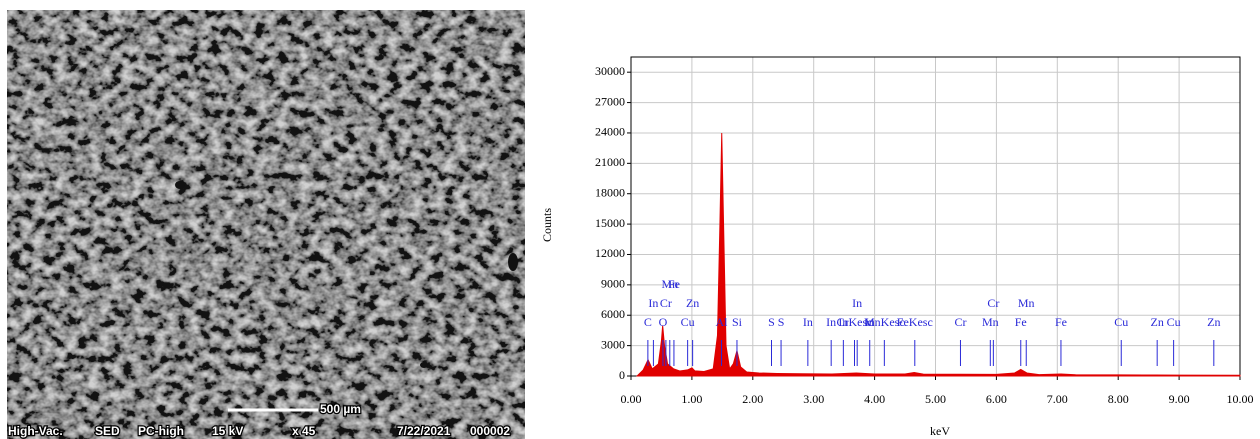 The image size is (1260, 439). I want to click on x-axis-label: keV, so click(940, 431).